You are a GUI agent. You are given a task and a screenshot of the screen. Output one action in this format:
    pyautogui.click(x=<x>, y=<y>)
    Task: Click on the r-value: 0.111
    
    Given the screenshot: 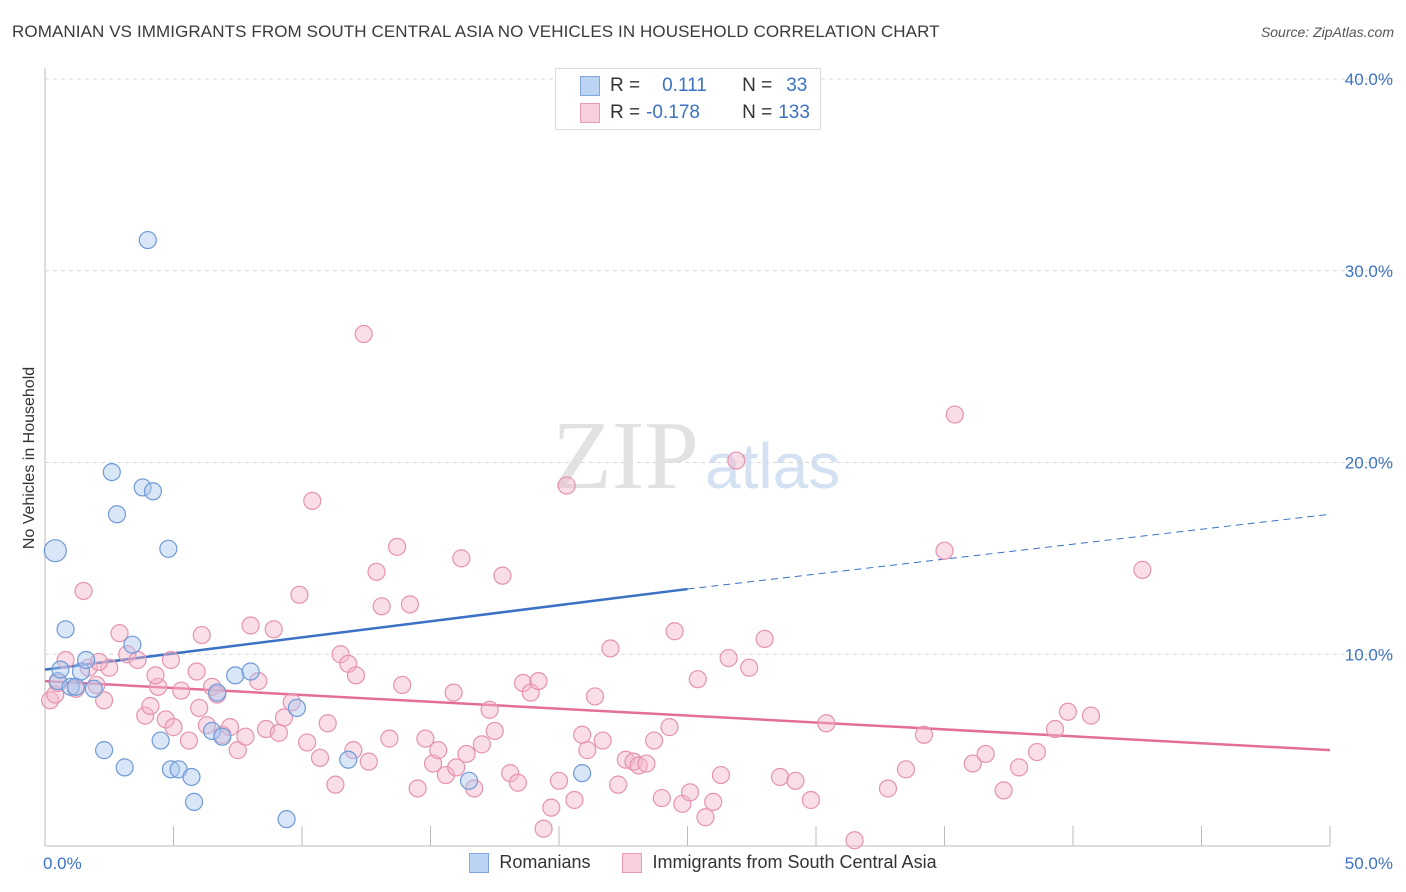 What is the action you would take?
    pyautogui.click(x=684, y=85)
    